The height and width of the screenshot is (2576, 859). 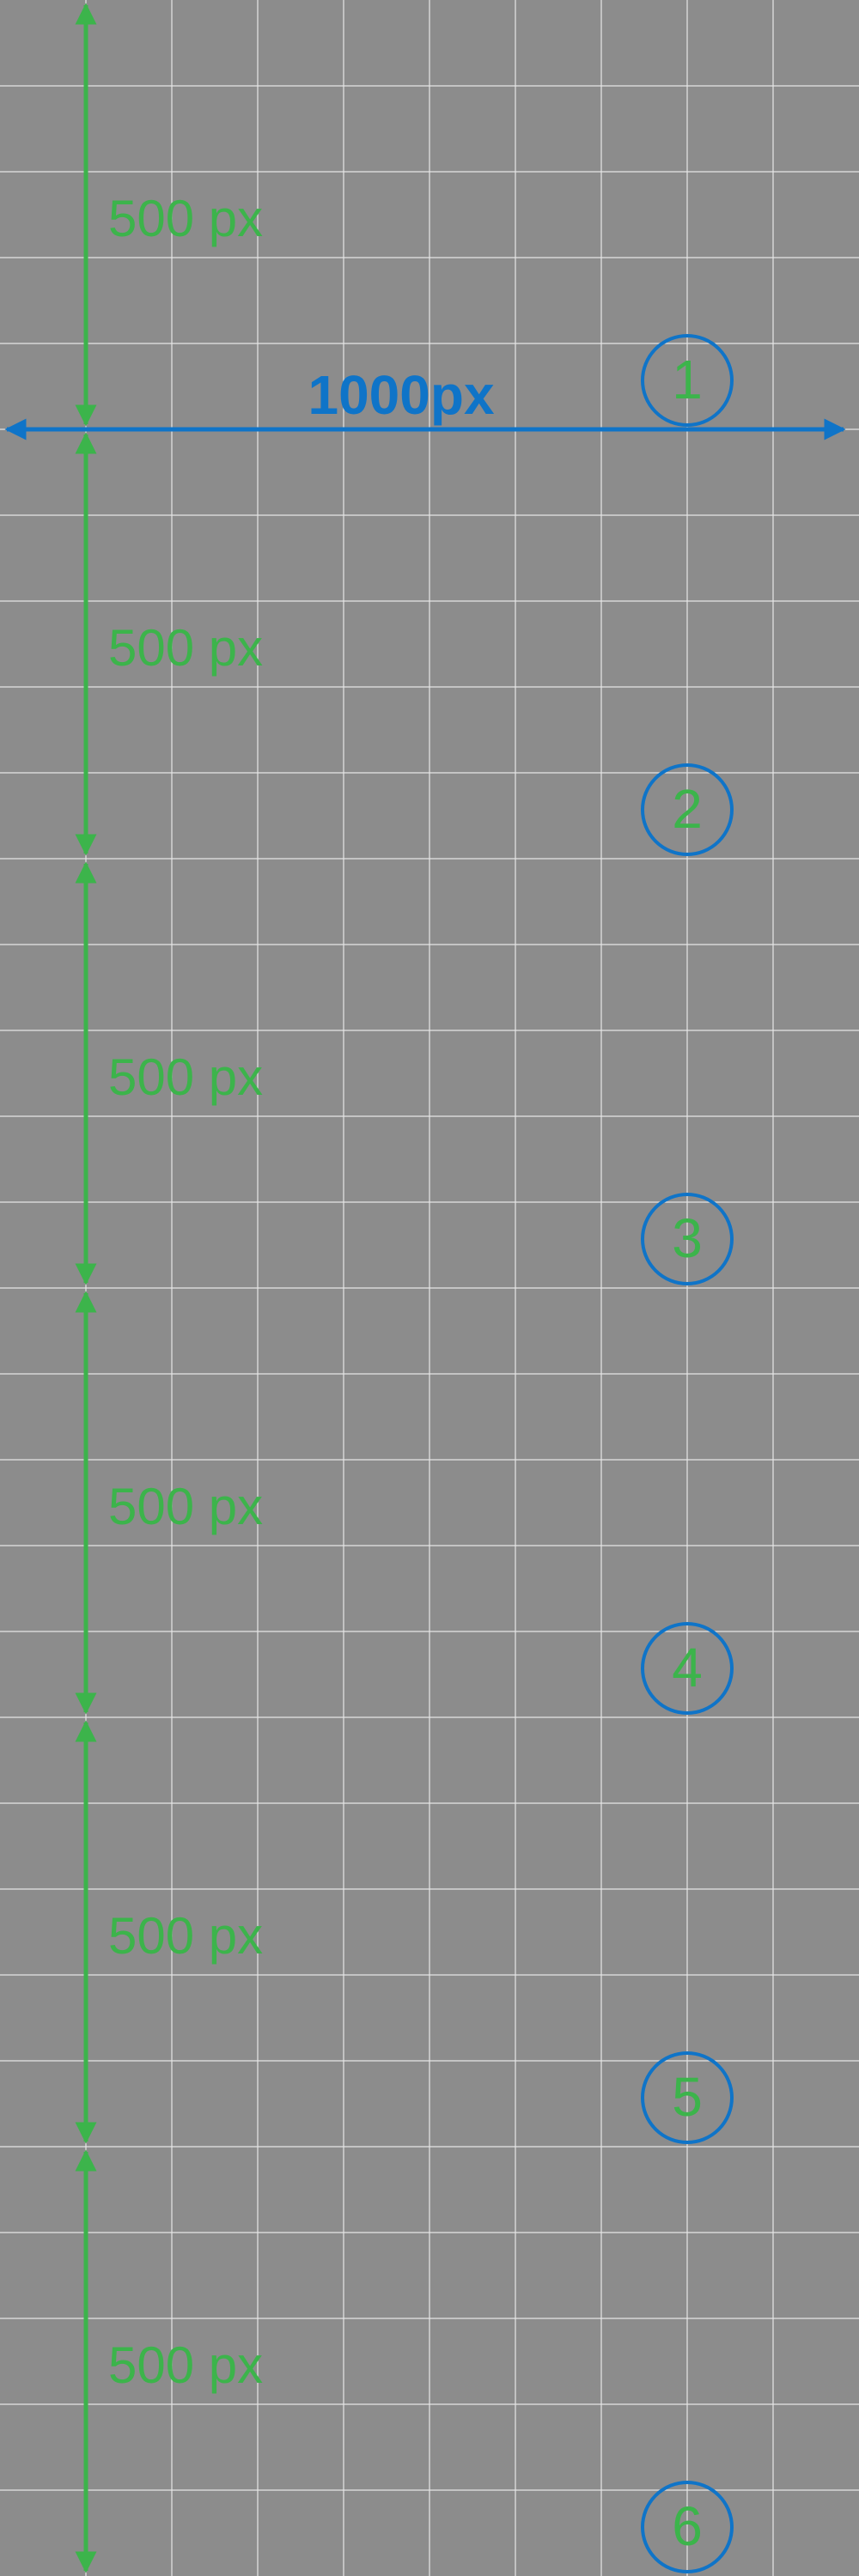 What do you see at coordinates (404, 1503) in the screenshot?
I see `section: 500 px 4` at bounding box center [404, 1503].